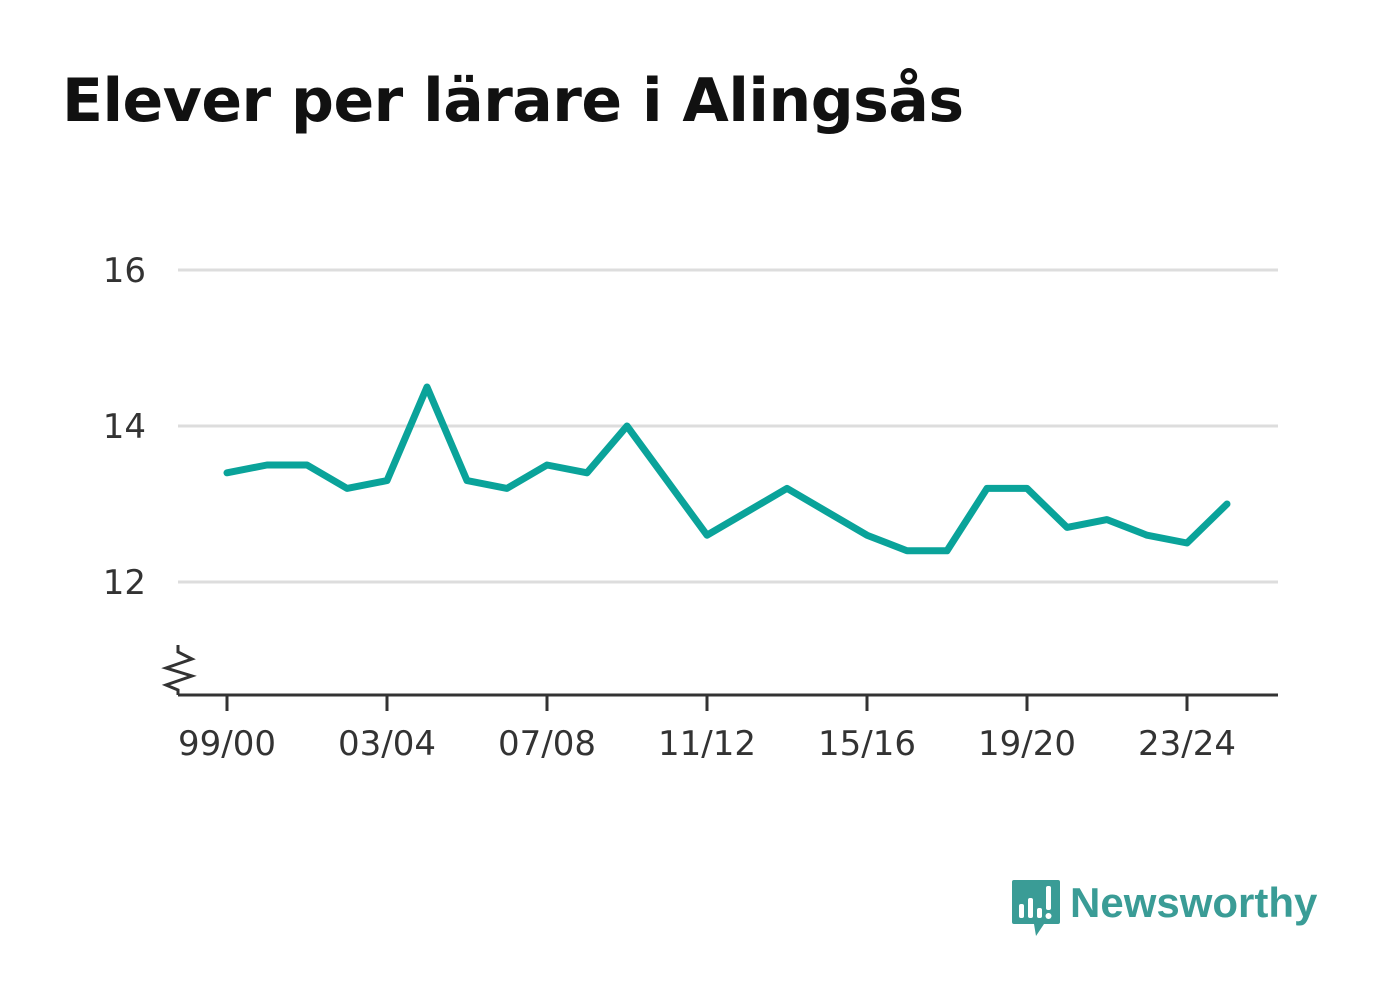  I want to click on series-lines, so click(727, 469).